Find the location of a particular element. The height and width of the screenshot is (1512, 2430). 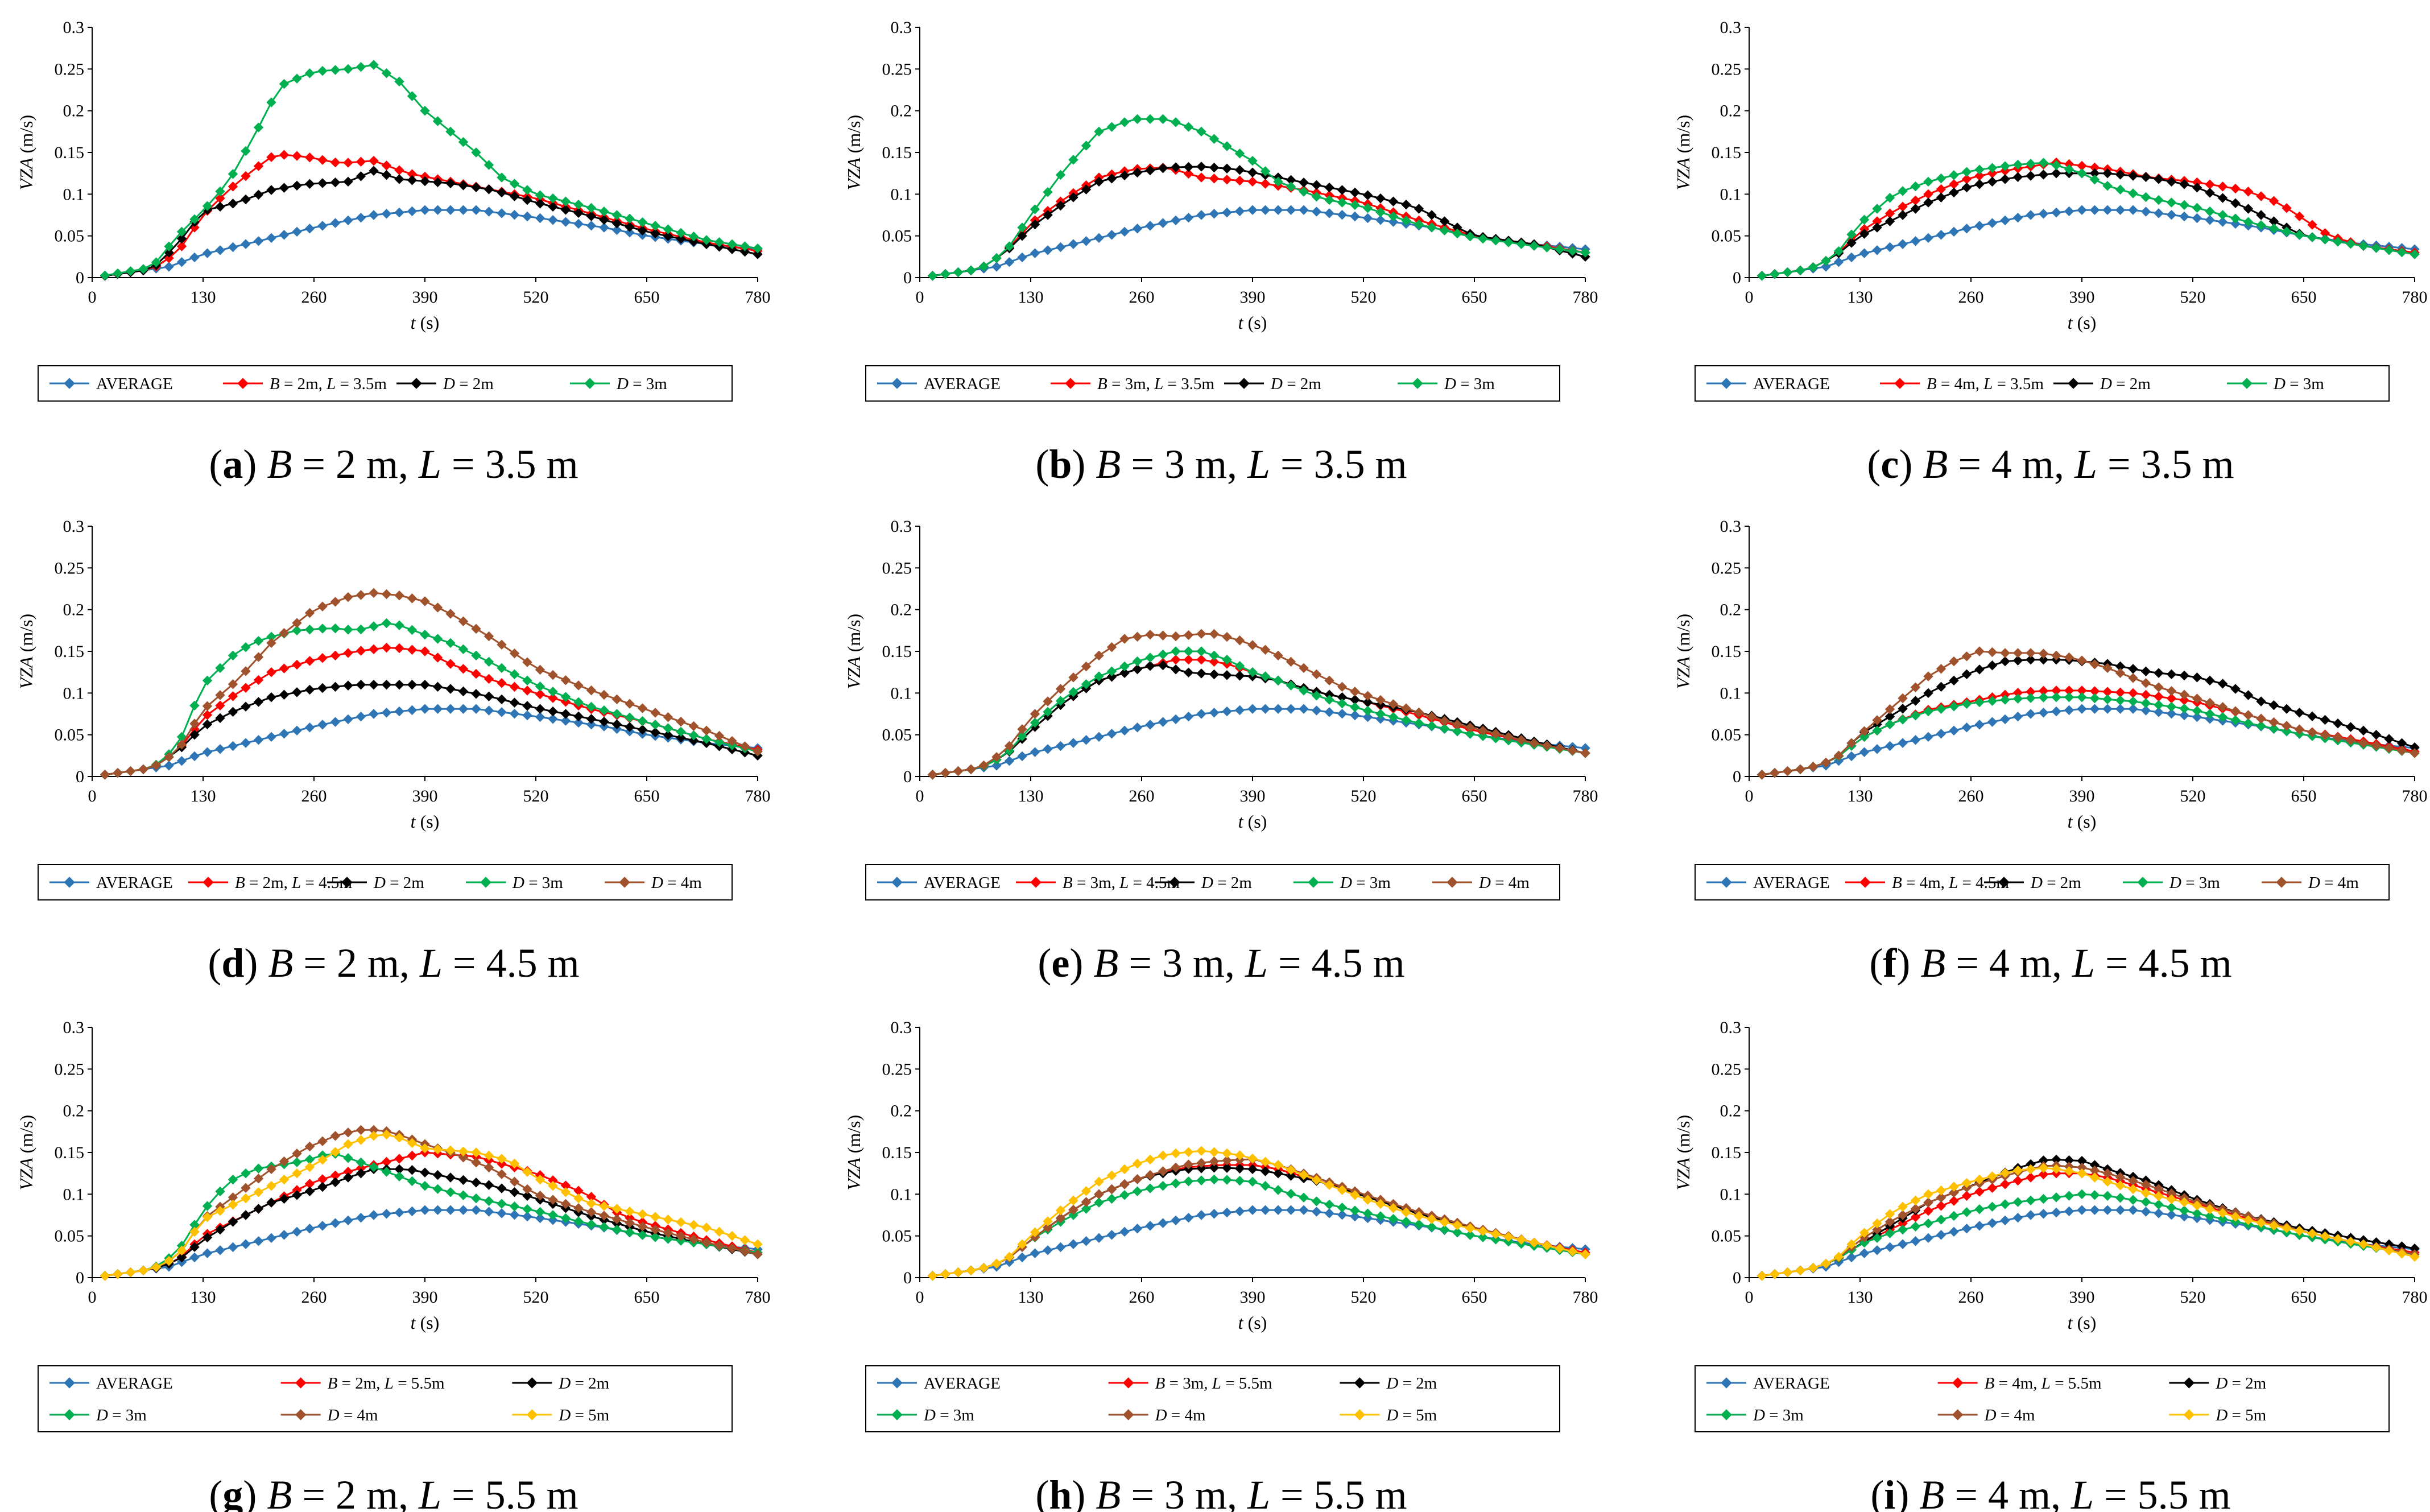

legend-label-text: = 2m is located at coordinates (1232, 883).